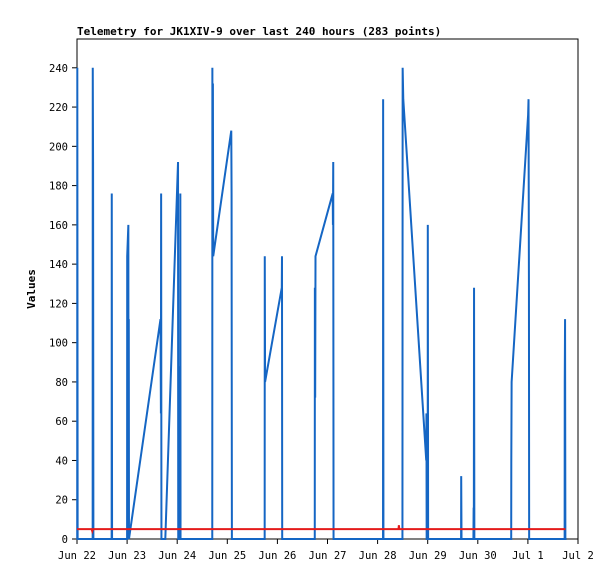  Describe the element at coordinates (31, 289) in the screenshot. I see `y-axis-label: Values` at that location.